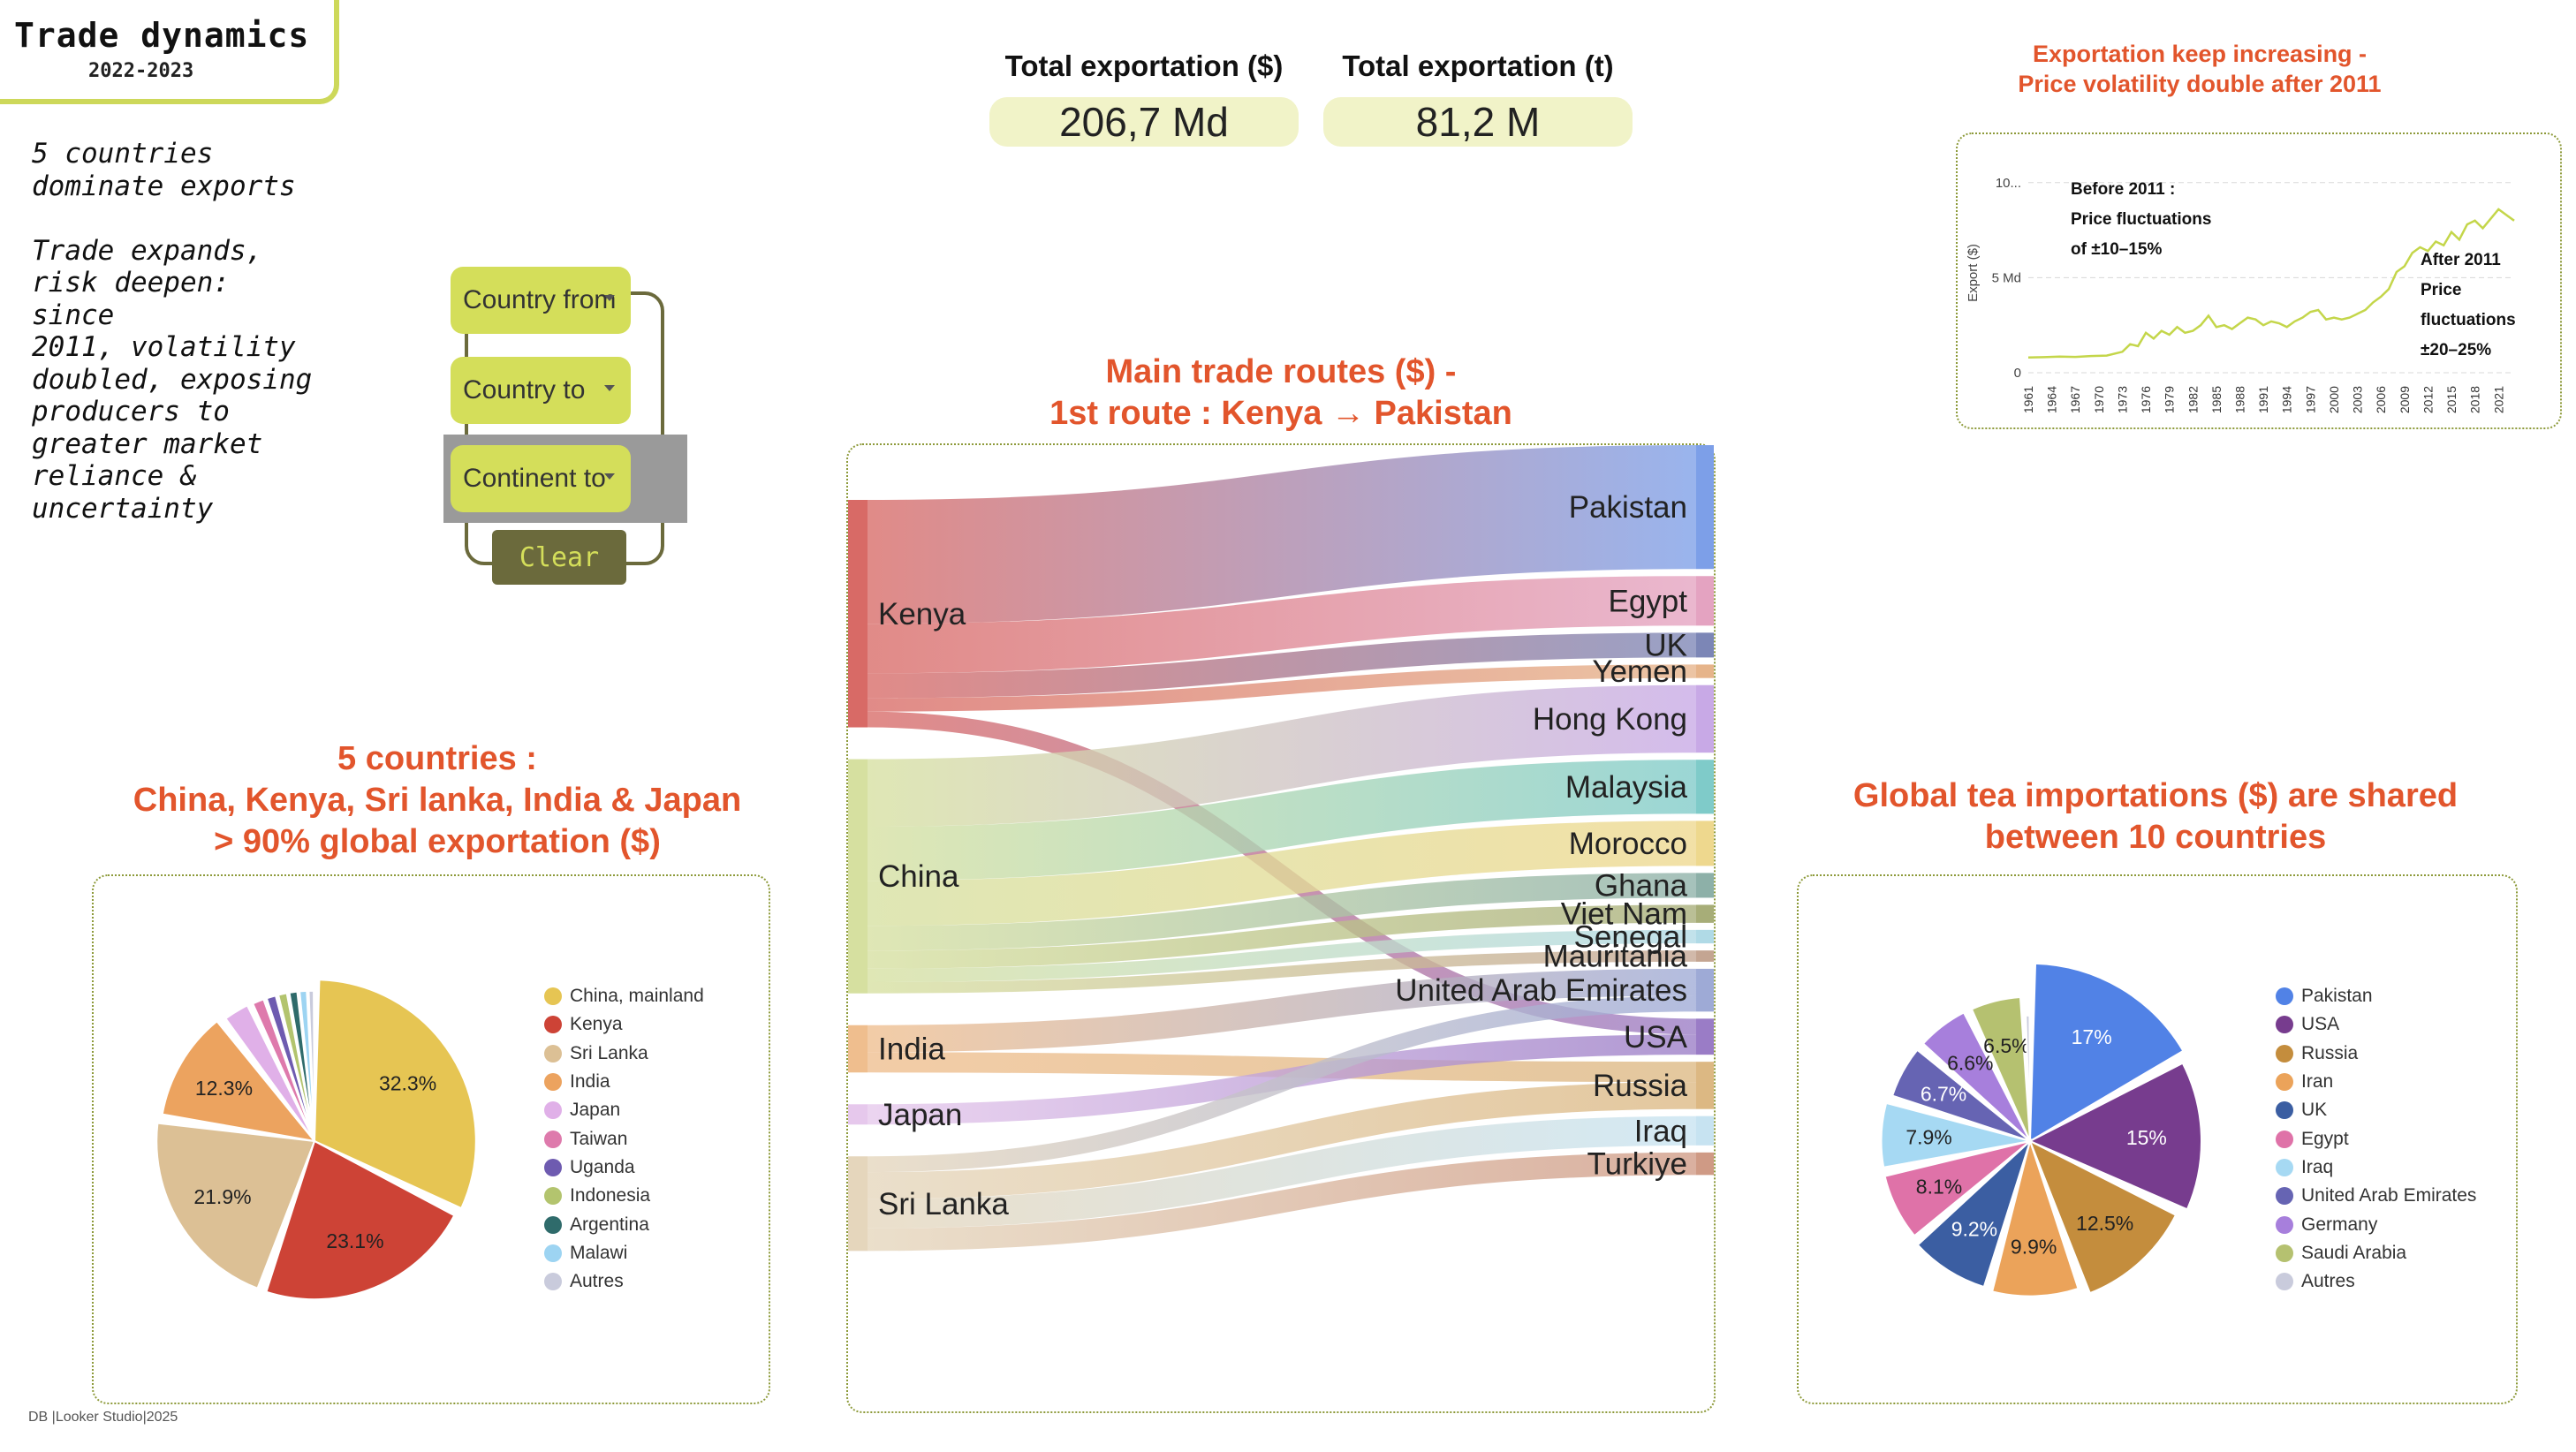 This screenshot has height=1452, width=2576. I want to click on legend-item: Germany, so click(2376, 1224).